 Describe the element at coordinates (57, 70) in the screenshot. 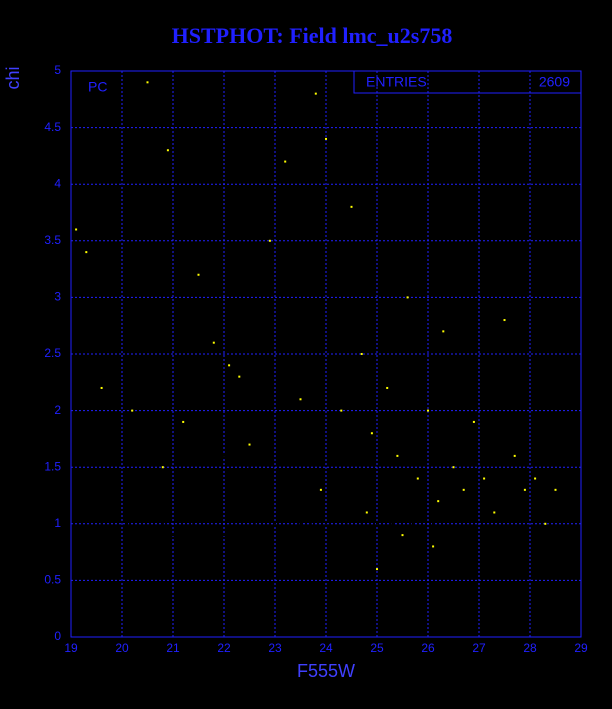

I see `y-tick-label: 5` at that location.